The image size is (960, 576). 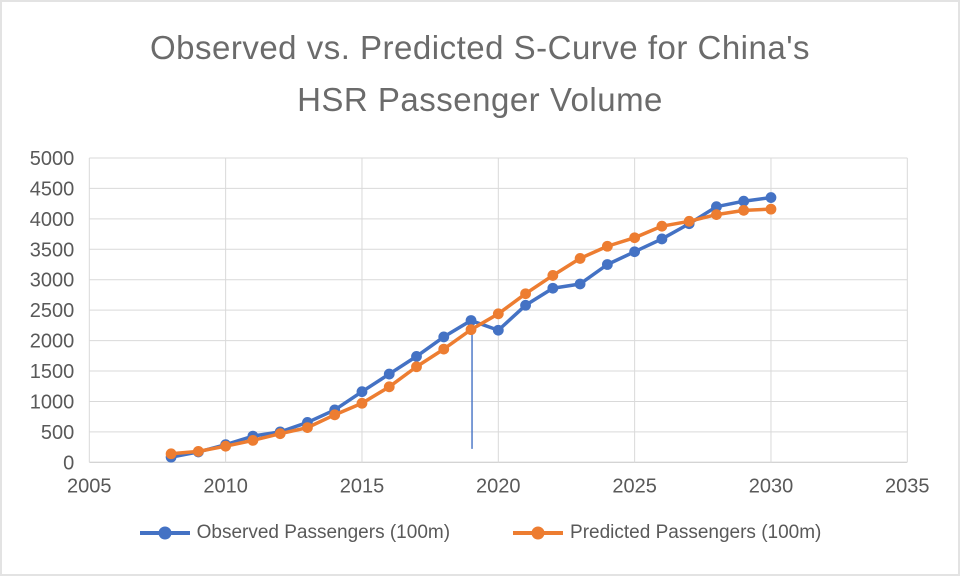 What do you see at coordinates (52, 220) in the screenshot?
I see `y-axis-tick-label: 4000` at bounding box center [52, 220].